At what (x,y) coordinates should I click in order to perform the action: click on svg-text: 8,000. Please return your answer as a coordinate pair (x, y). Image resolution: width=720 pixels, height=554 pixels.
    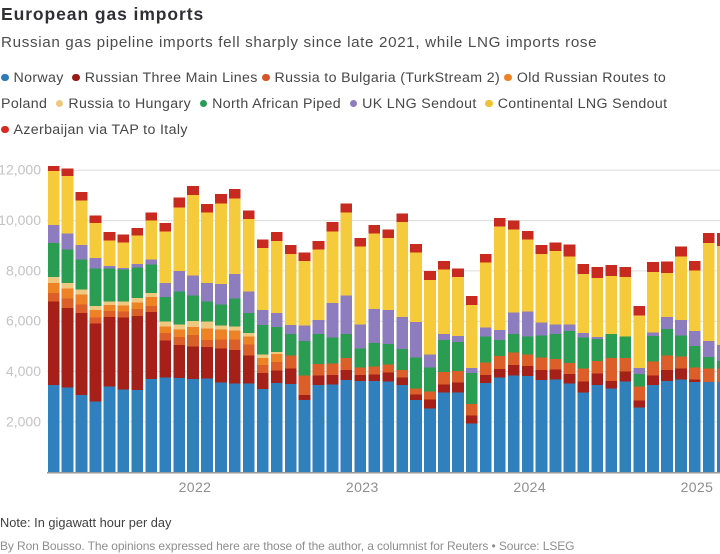
    Looking at the image, I should click on (23, 270).